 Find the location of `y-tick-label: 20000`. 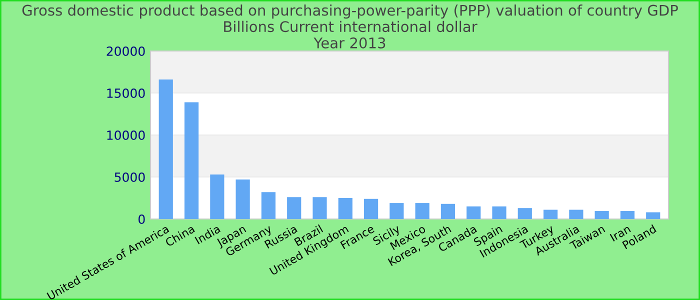

y-tick-label: 20000 is located at coordinates (125, 51).